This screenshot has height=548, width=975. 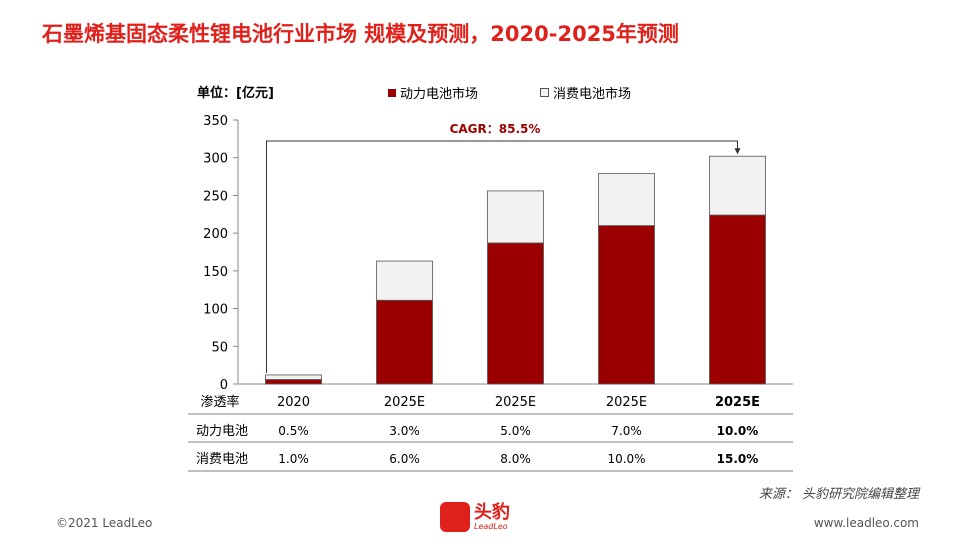 What do you see at coordinates (219, 347) in the screenshot?
I see `y-tick-label: 50` at bounding box center [219, 347].